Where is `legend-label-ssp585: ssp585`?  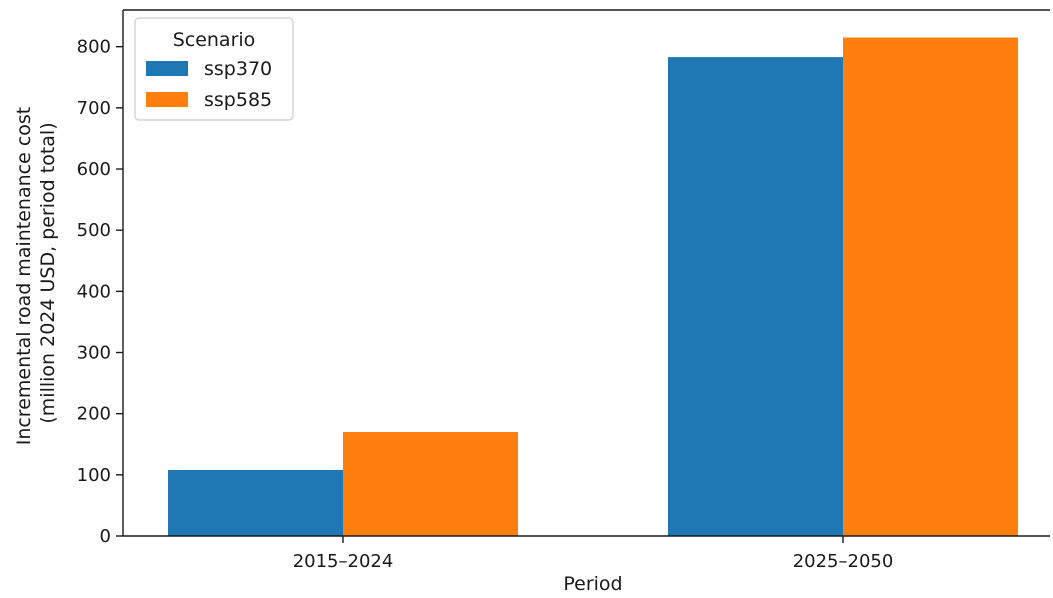 legend-label-ssp585: ssp585 is located at coordinates (238, 100).